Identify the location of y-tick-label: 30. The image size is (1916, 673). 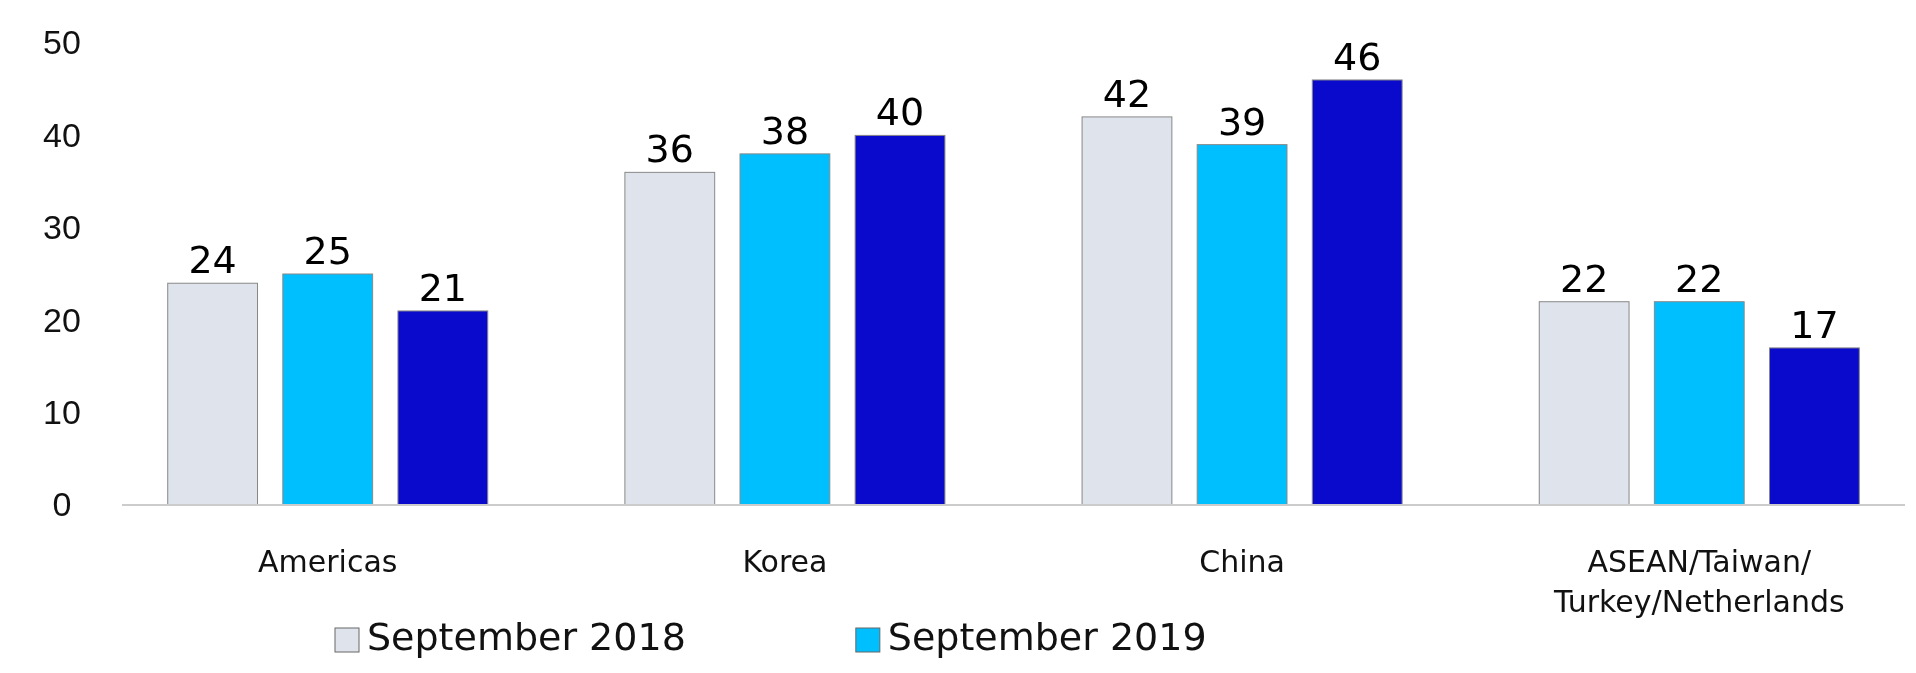
(62, 227).